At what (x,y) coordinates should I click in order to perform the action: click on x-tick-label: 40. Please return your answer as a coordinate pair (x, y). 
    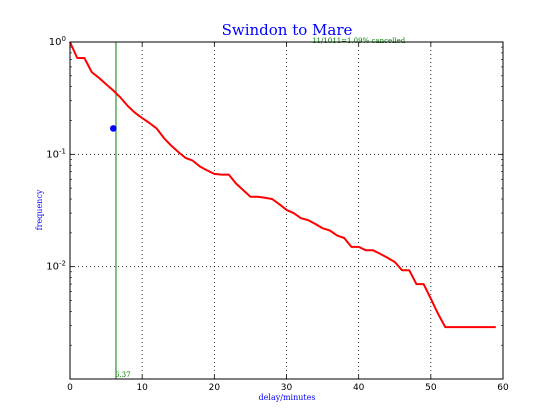
    Looking at the image, I should click on (359, 388).